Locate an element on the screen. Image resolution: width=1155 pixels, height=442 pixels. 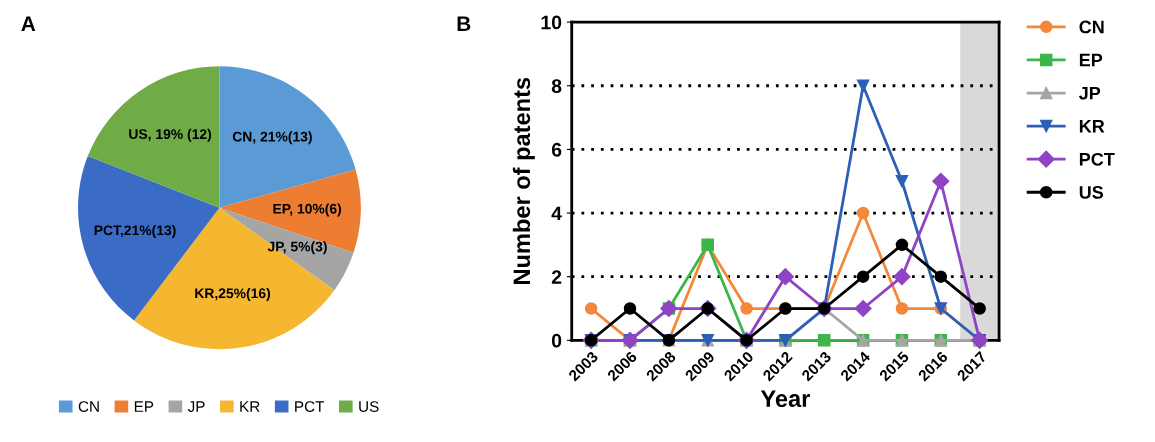
chart-title: A is located at coordinates (28, 23).